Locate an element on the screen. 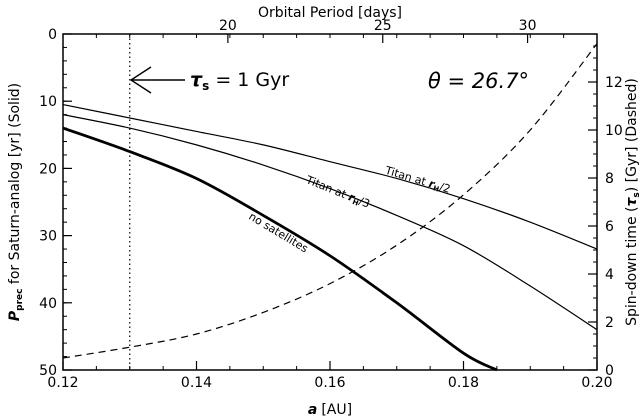 This screenshot has width=644, height=420. y-right-sub: s is located at coordinates (637, 194).